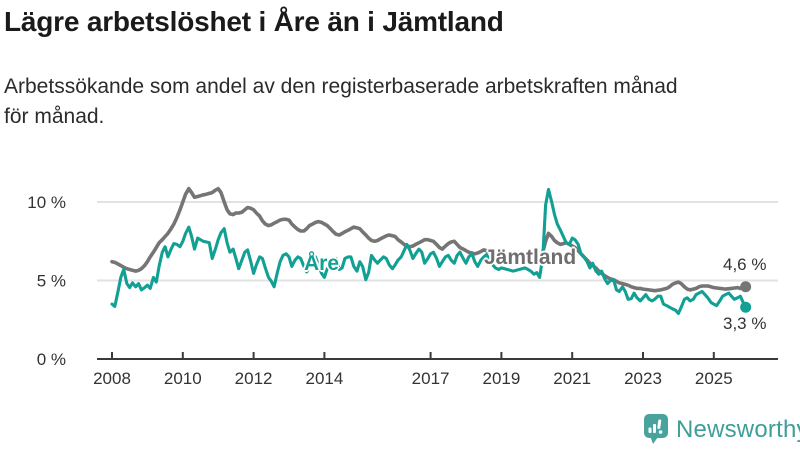 This screenshot has height=450, width=800. I want to click on end-value-jamtland: 4,6 %, so click(745, 264).